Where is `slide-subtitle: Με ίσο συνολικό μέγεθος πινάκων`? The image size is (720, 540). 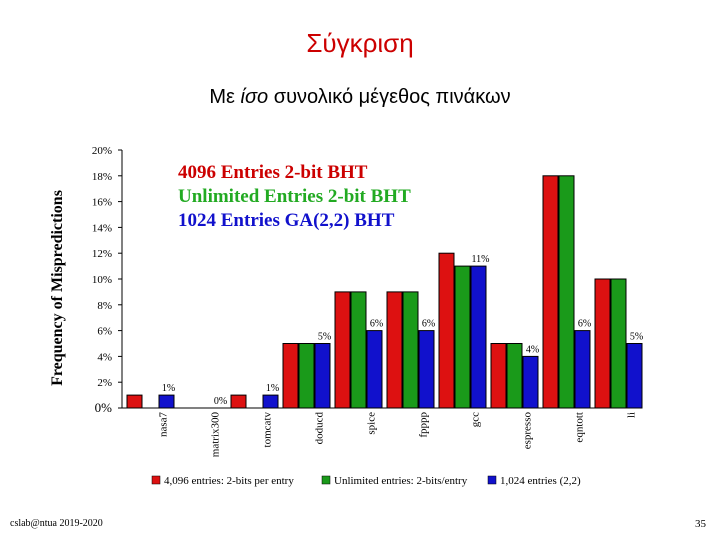
slide-subtitle: Με ίσο συνολικό μέγεθος πινάκων is located at coordinates (360, 97).